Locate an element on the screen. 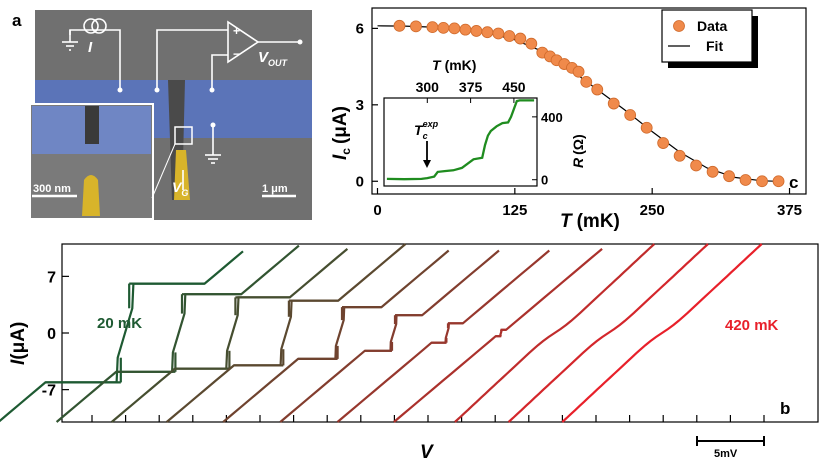 The image size is (830, 467). b-y-tick-label: 0 is located at coordinates (51, 334).